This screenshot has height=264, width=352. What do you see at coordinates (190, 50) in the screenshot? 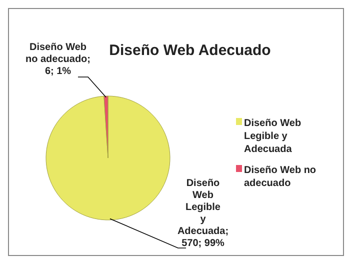
I see `chart-title: Diseño Web Adecuado` at bounding box center [190, 50].